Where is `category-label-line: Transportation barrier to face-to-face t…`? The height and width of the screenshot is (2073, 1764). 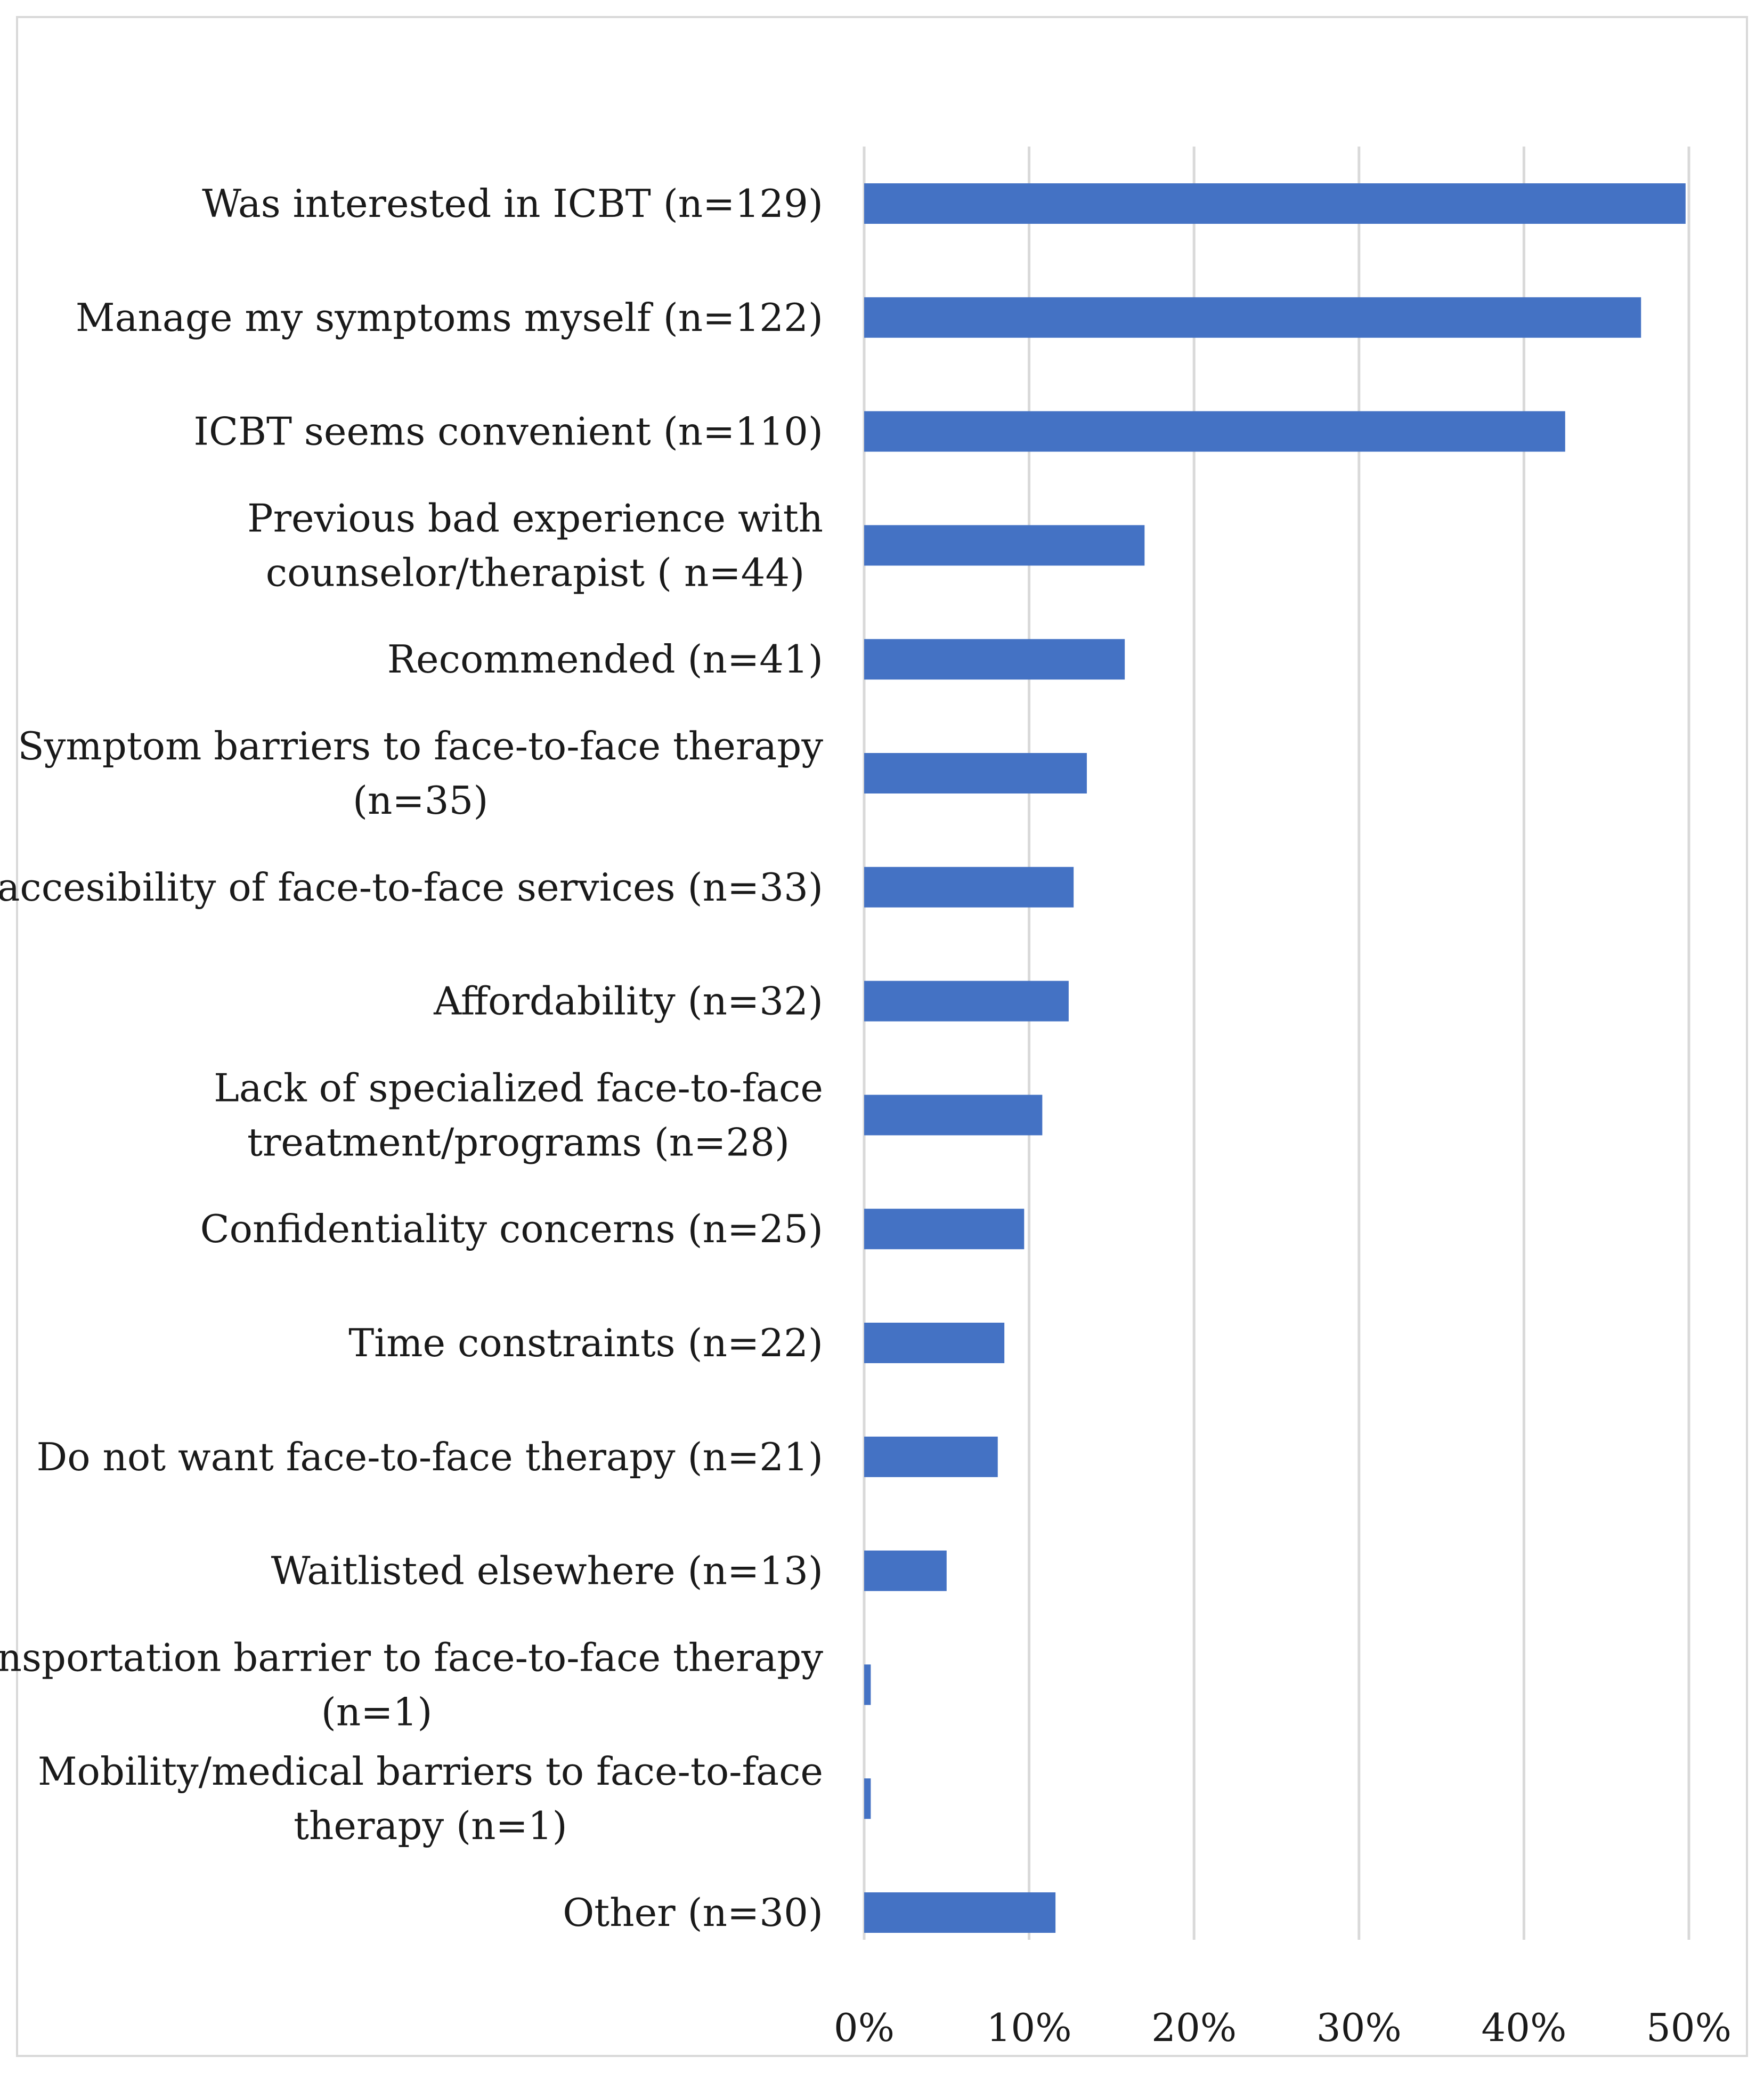 category-label-line: Transportation barrier to face-to-face t… is located at coordinates (411, 1657).